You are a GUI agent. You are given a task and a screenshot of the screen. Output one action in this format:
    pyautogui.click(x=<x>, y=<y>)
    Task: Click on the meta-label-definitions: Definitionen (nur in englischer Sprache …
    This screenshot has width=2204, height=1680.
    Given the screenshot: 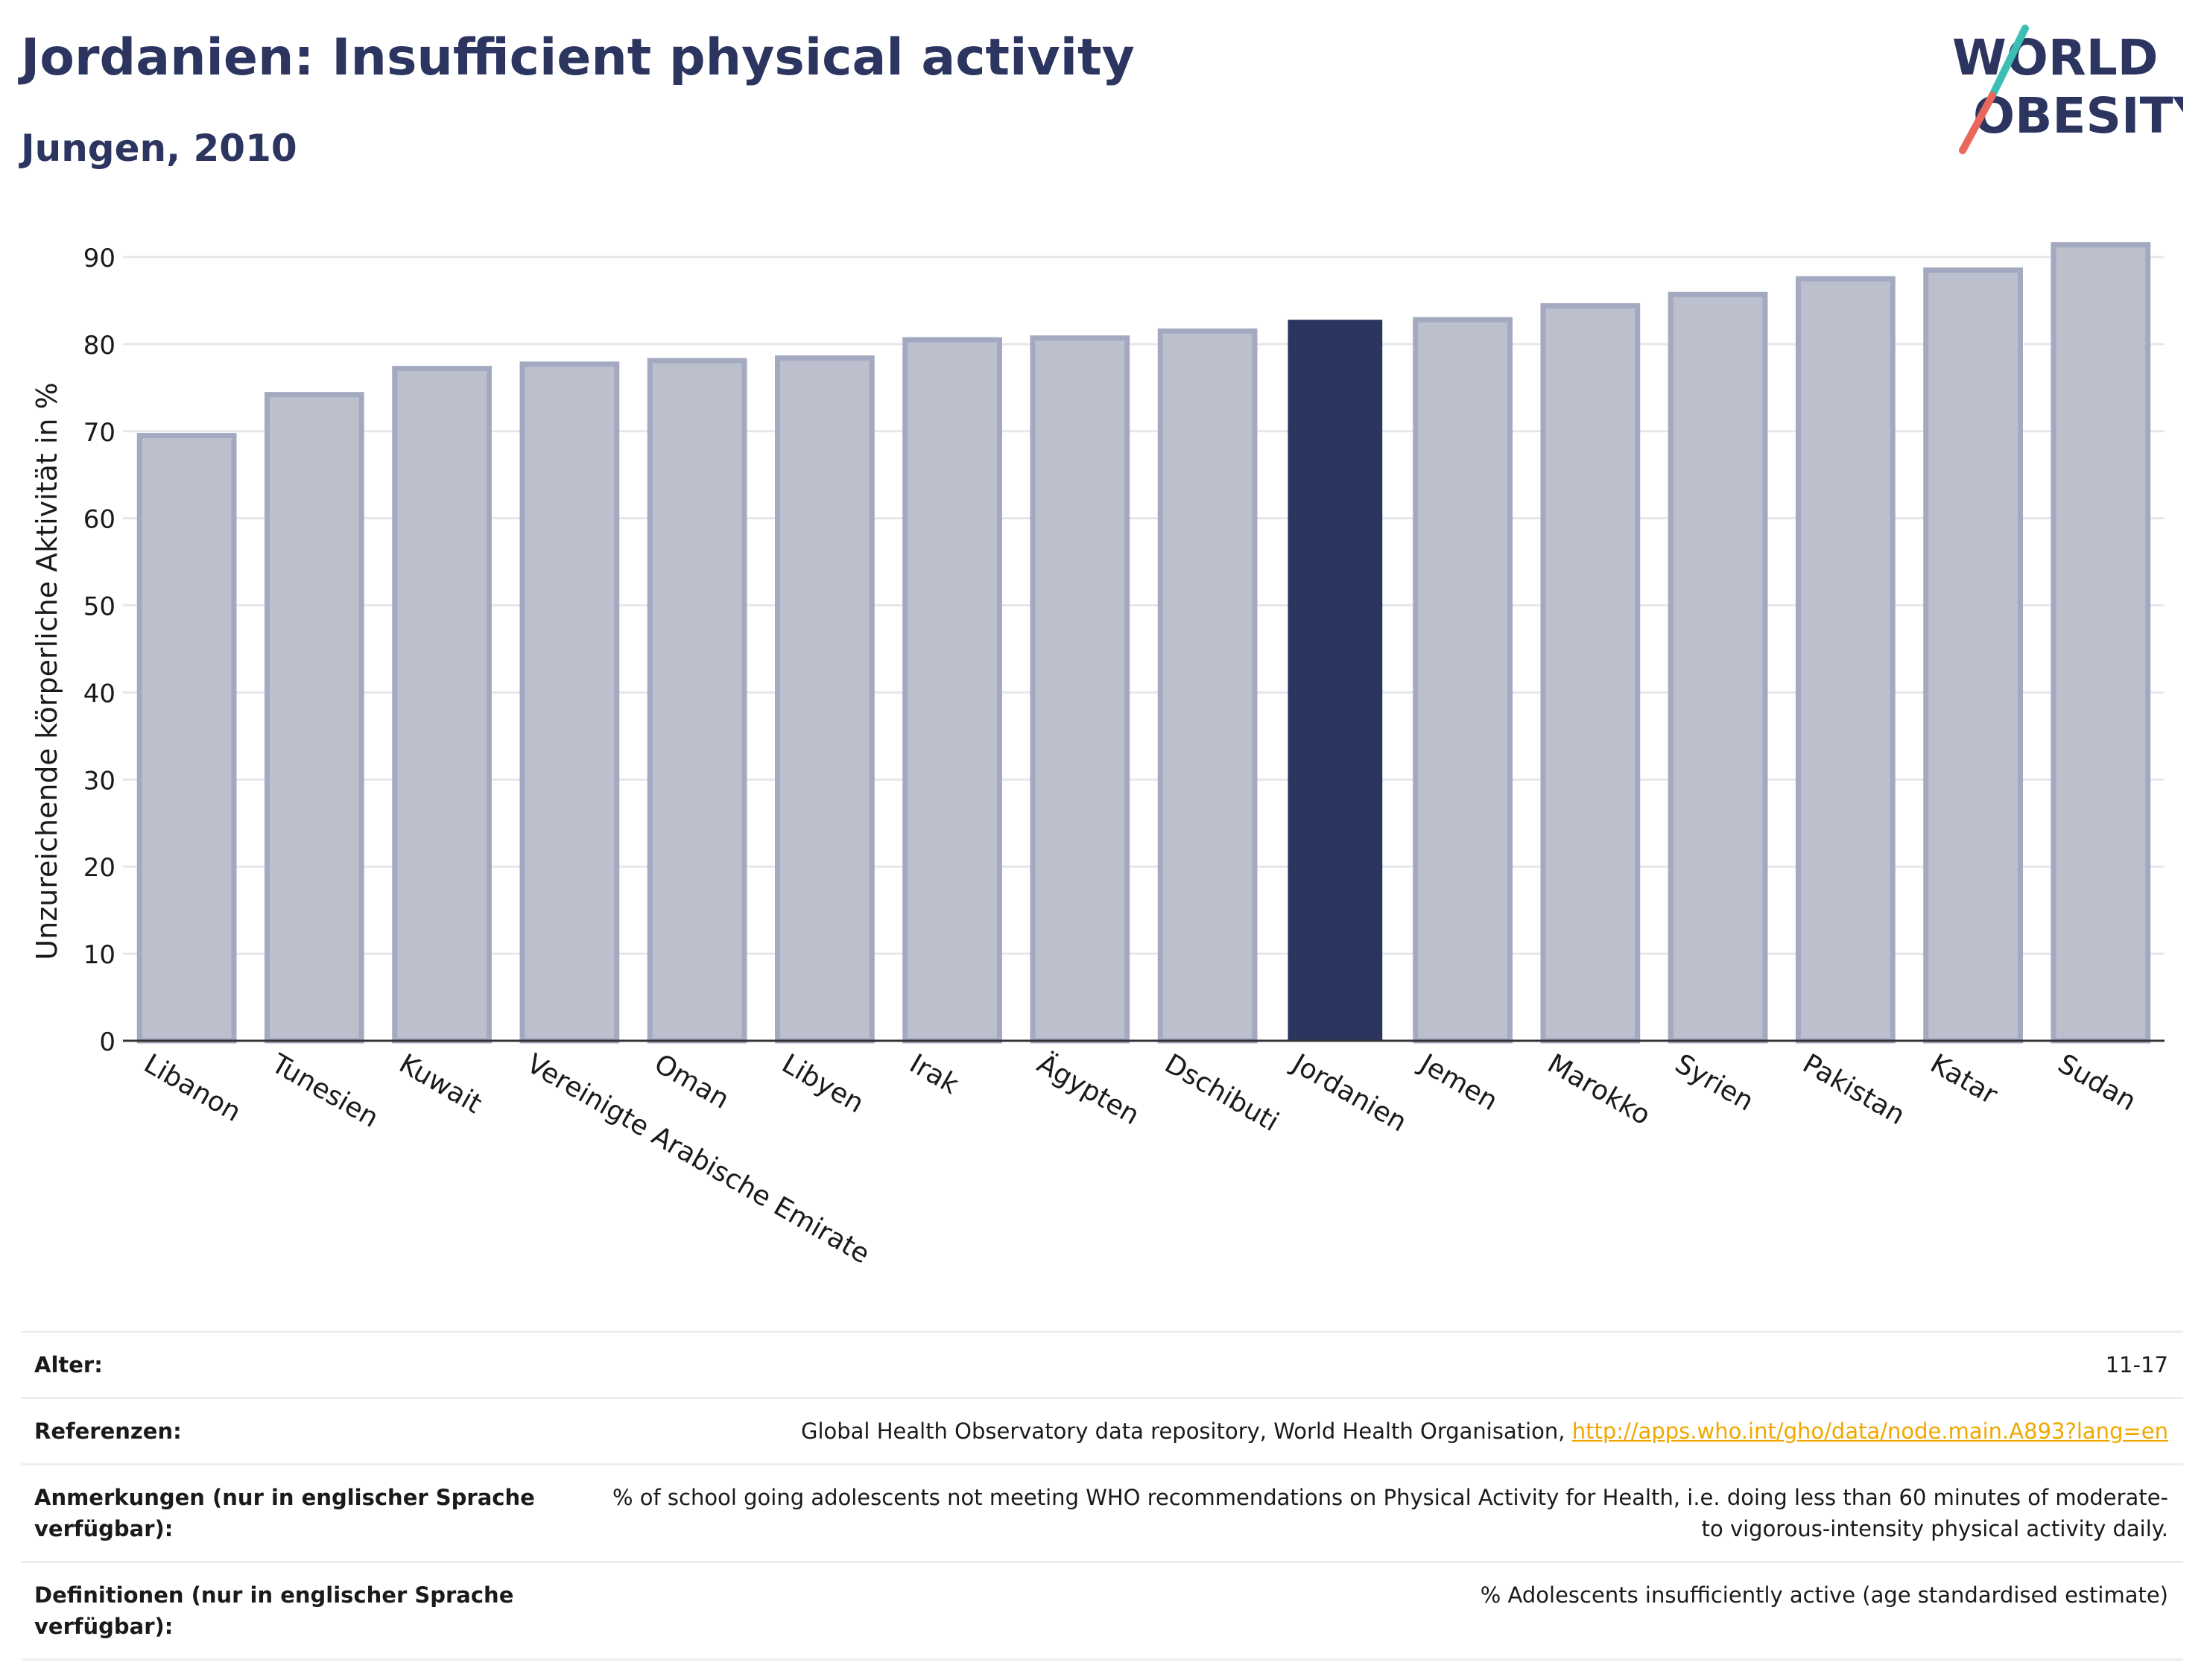 What is the action you would take?
    pyautogui.click(x=274, y=1610)
    